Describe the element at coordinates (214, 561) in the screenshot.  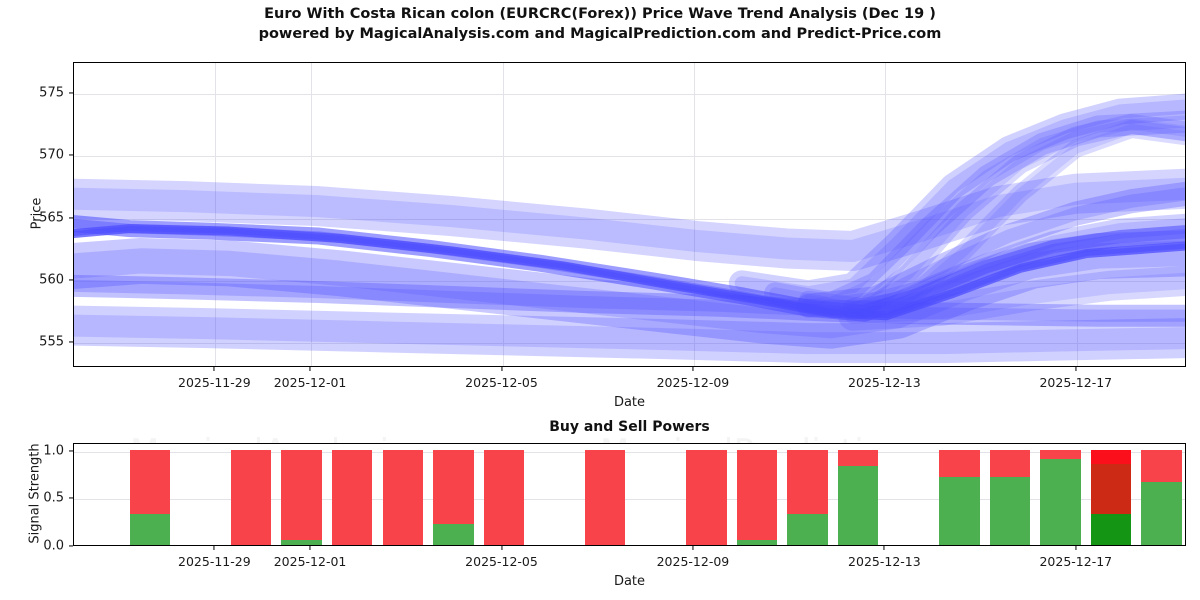
I see `x-tick-label: 2025-11-29` at that location.